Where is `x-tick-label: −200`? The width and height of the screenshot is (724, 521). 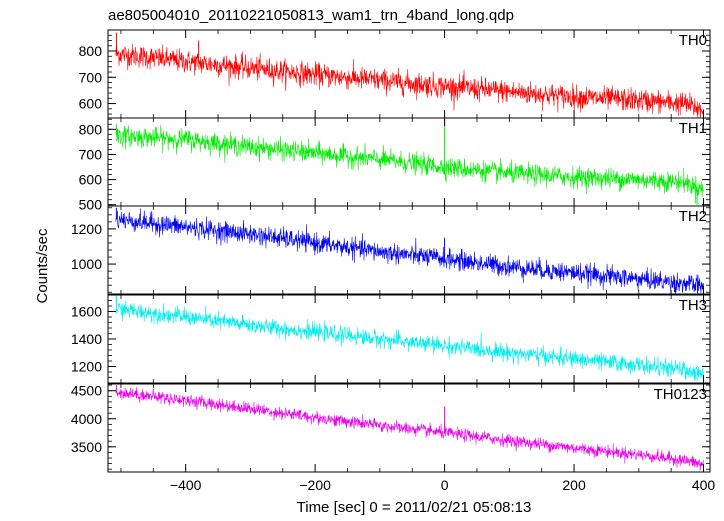 x-tick-label: −200 is located at coordinates (315, 485).